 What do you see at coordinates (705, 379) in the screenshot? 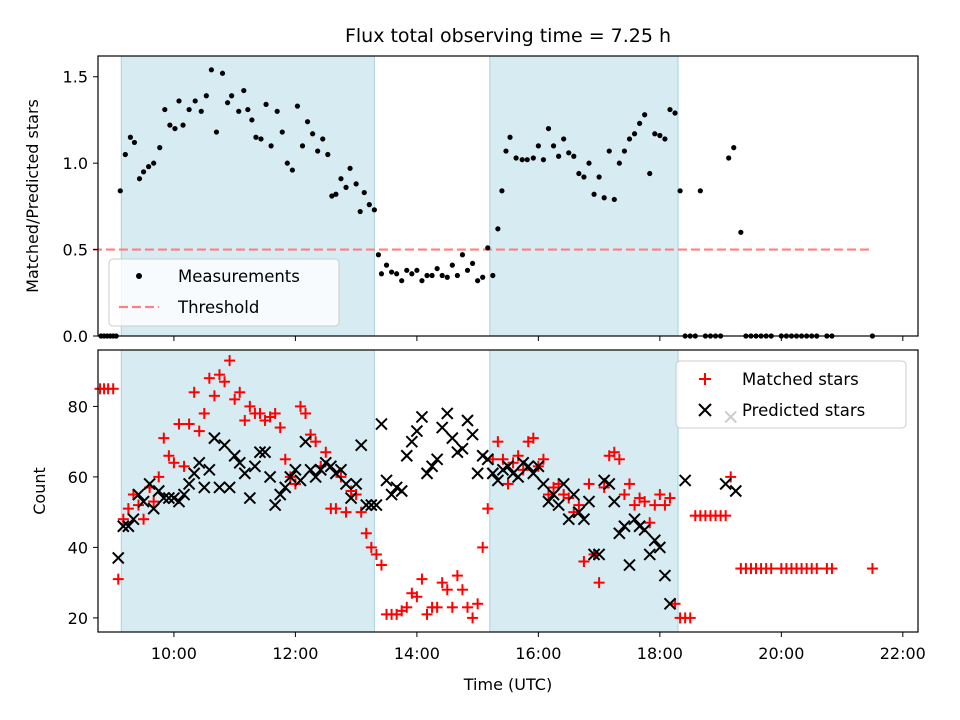
I see `legend-matched-marker` at bounding box center [705, 379].